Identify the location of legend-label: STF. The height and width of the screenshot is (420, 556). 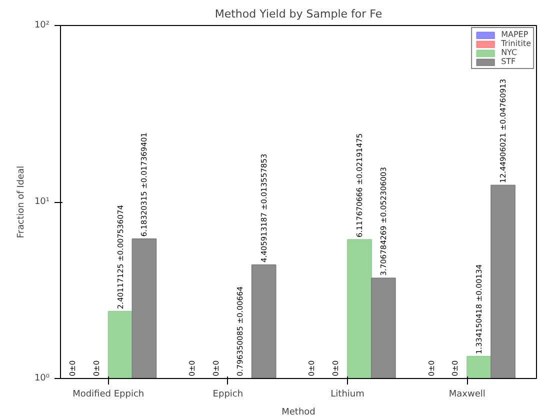
(509, 61).